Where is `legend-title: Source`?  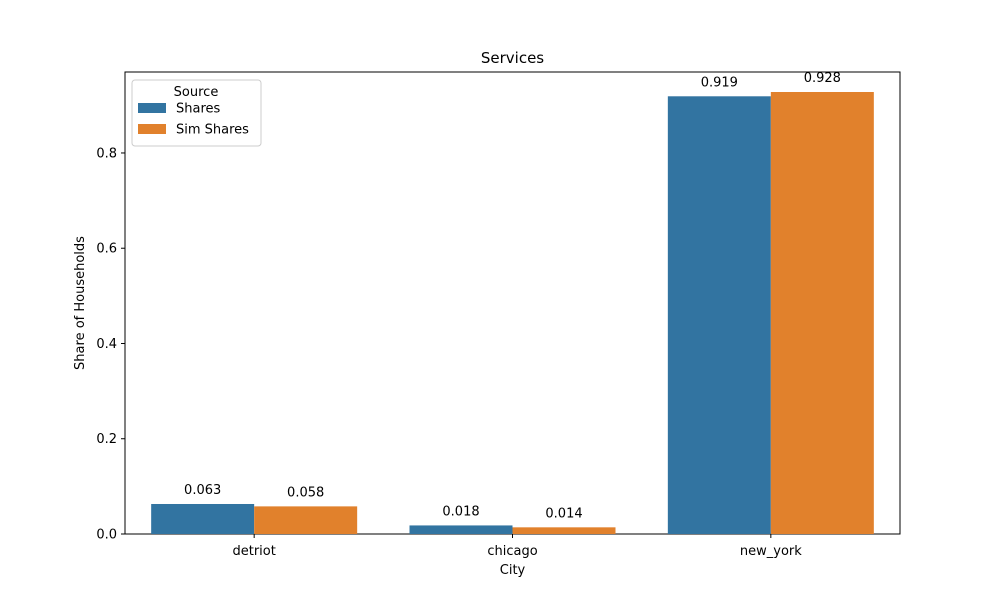
legend-title: Source is located at coordinates (196, 92).